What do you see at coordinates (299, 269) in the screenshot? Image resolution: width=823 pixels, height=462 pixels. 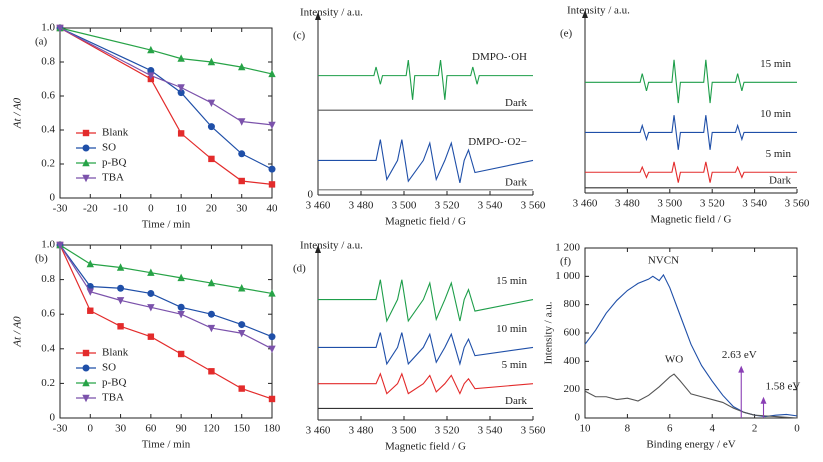 I see `panel-label: (d)` at bounding box center [299, 269].